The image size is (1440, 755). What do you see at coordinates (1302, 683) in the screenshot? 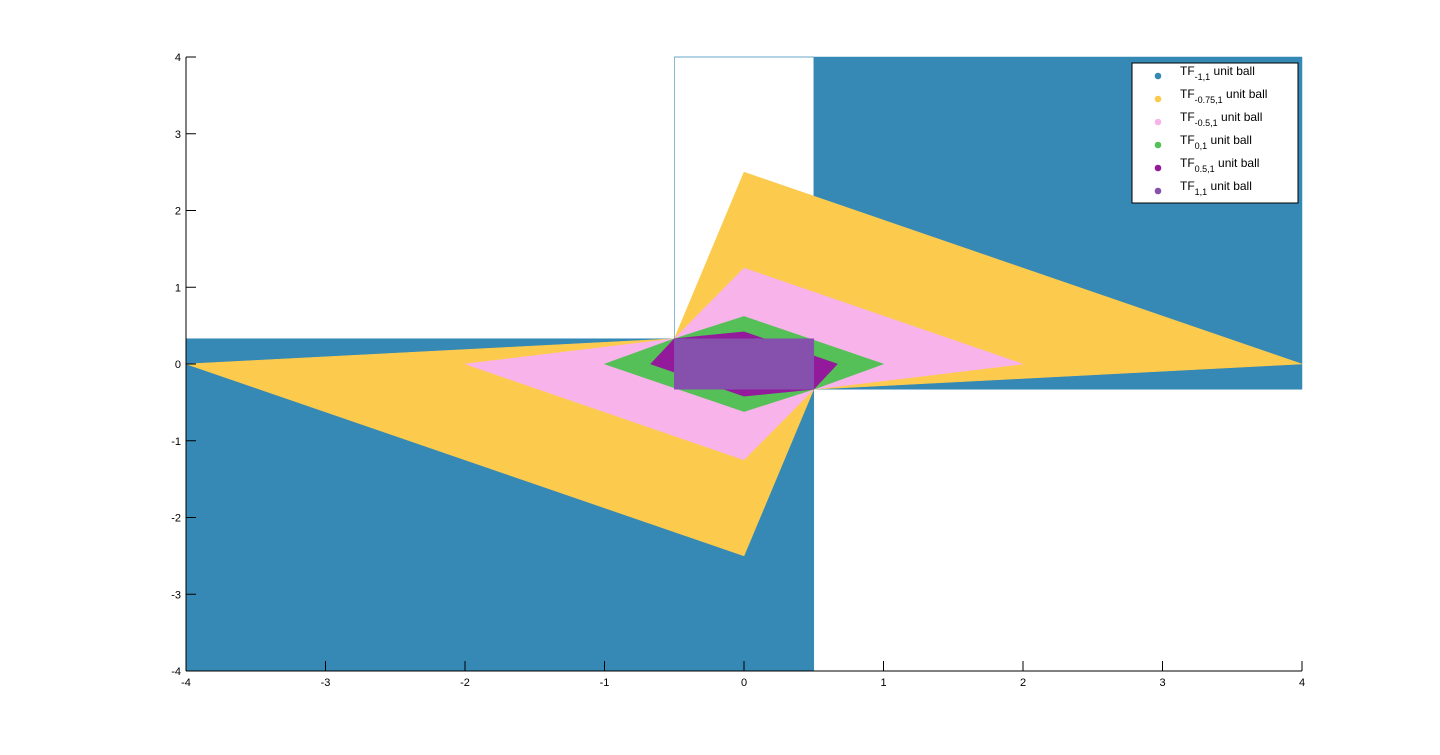
I see `x-tick-label: 4` at bounding box center [1302, 683].